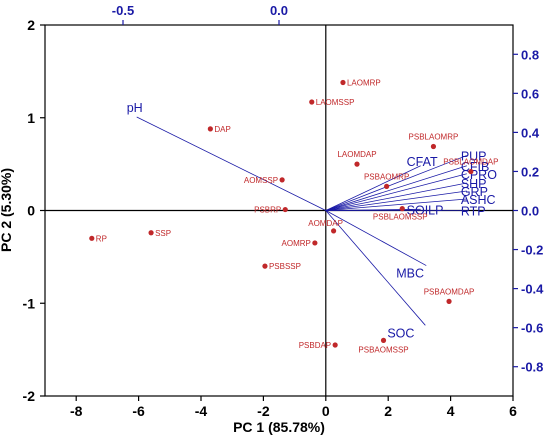  Describe the element at coordinates (29, 396) in the screenshot. I see `y-tick-label: -2` at that location.